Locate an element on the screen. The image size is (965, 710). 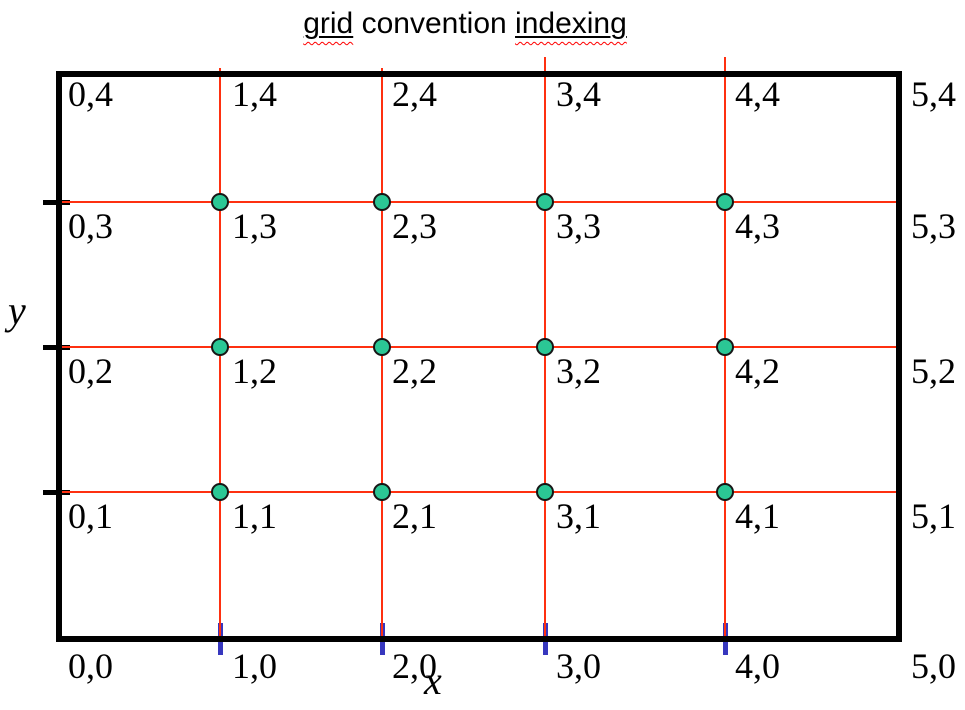
grid-index-label: 2,3 is located at coordinates (414, 226).